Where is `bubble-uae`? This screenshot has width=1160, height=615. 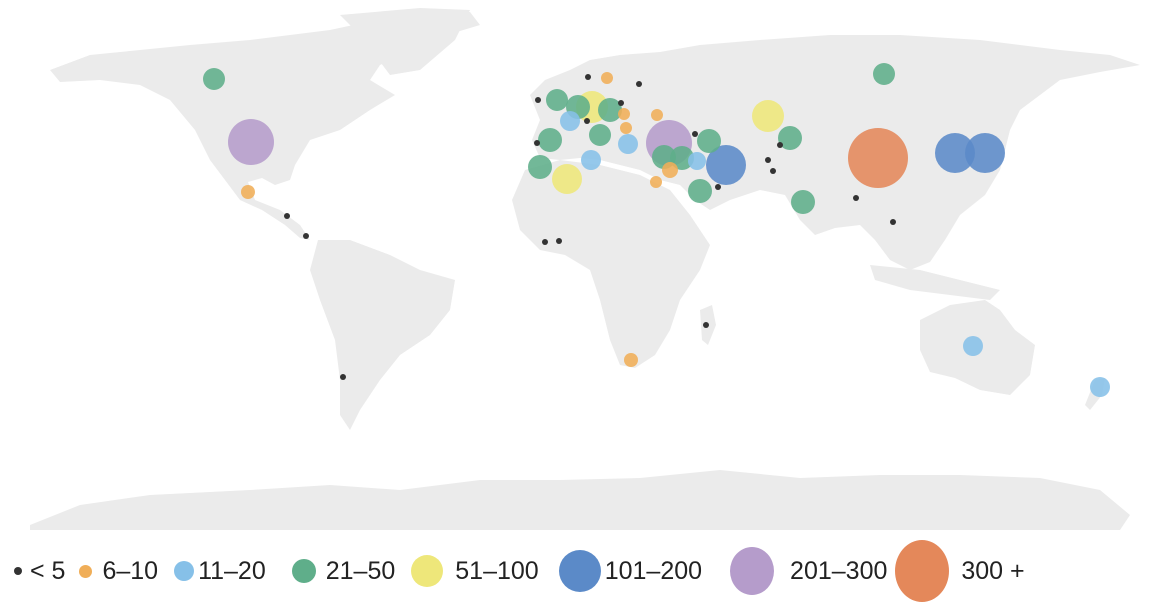
bubble-uae is located at coordinates (718, 187).